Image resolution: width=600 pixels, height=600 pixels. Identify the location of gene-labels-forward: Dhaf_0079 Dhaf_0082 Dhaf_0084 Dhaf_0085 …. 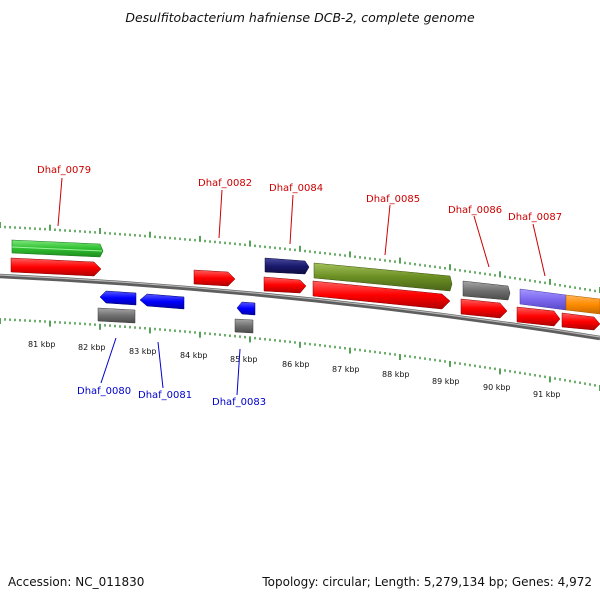
(299, 194).